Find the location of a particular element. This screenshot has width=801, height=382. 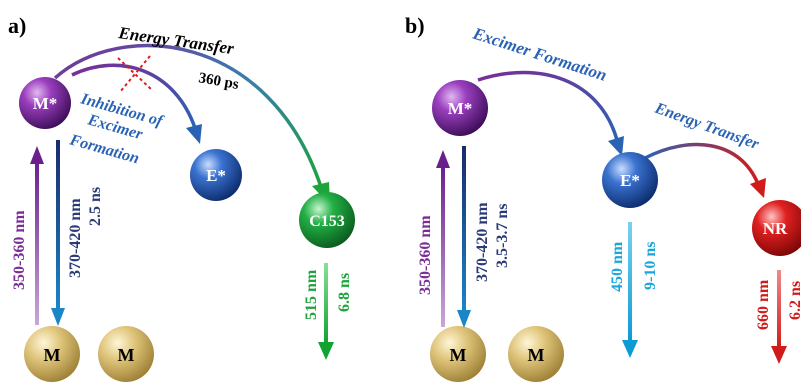

excitation-arrow-a is located at coordinates (37, 242).